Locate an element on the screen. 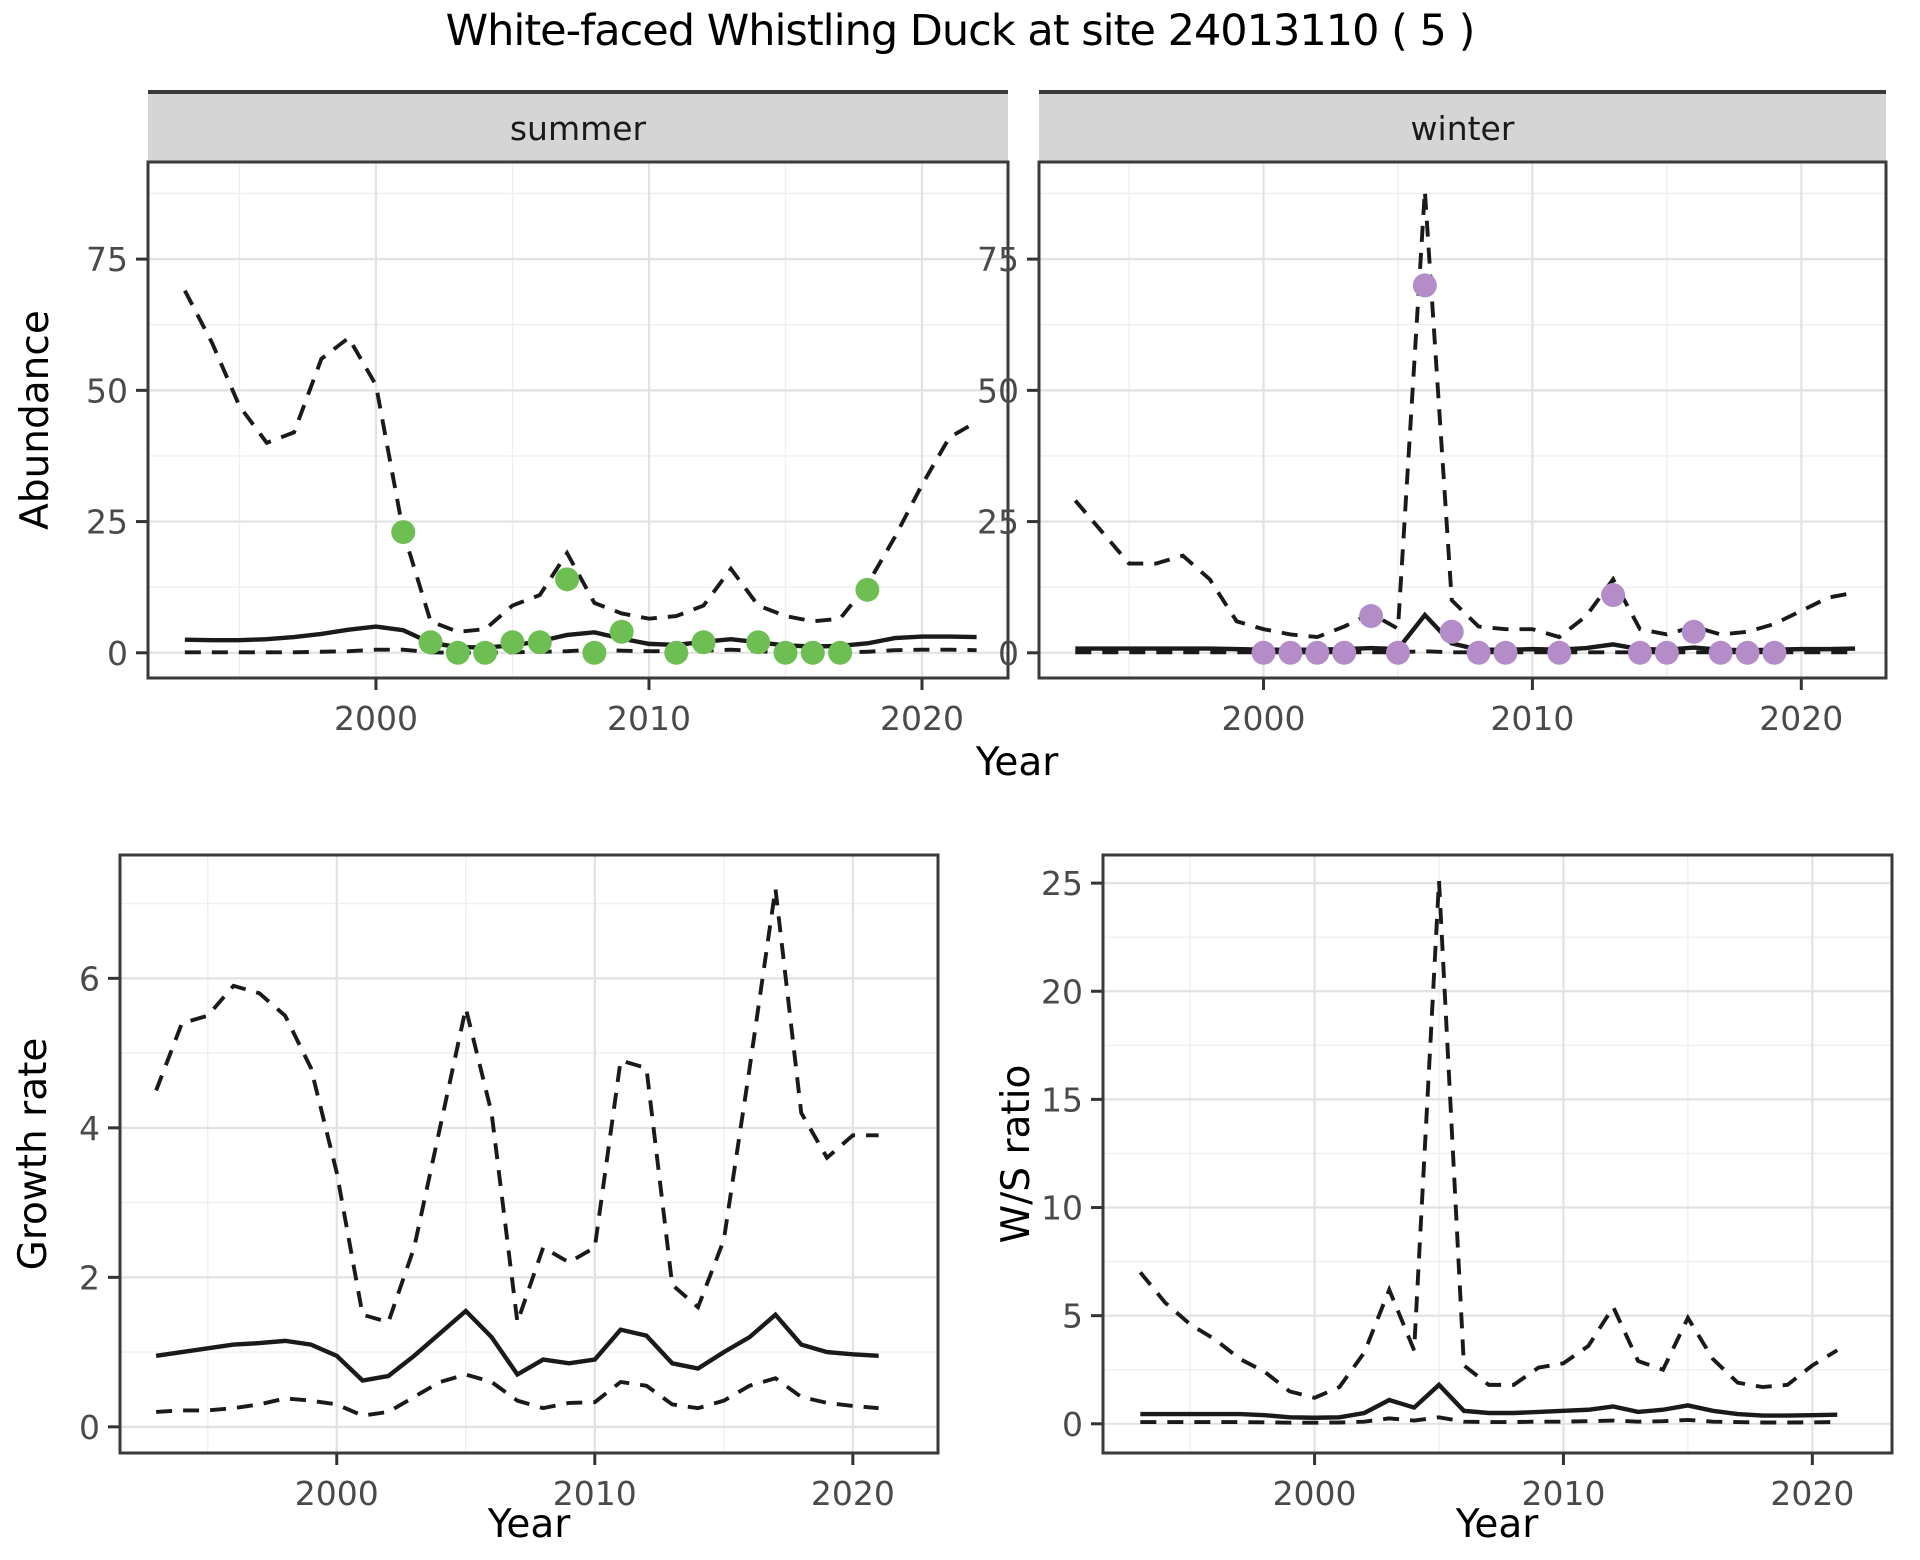  facet-strip-winter: winter is located at coordinates (1462, 126).